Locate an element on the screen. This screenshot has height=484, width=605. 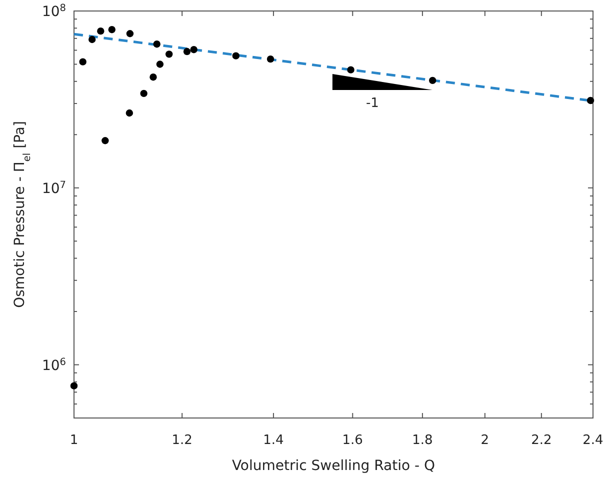
y-tick-label: 10$^{8}$ is located at coordinates (54, 11).